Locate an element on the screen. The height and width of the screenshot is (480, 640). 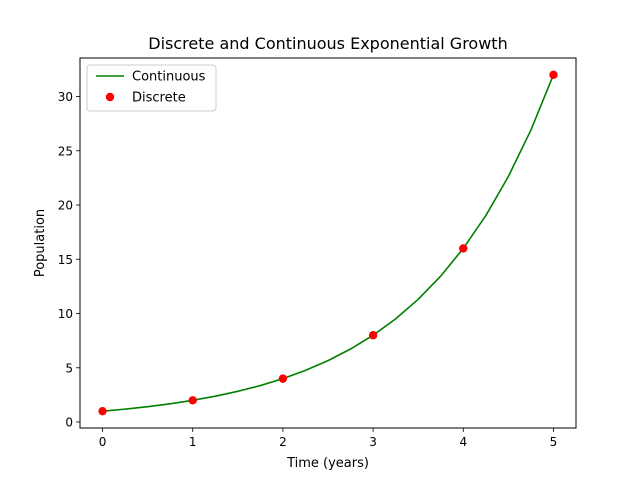
x-tick-label: 4 is located at coordinates (463, 442).